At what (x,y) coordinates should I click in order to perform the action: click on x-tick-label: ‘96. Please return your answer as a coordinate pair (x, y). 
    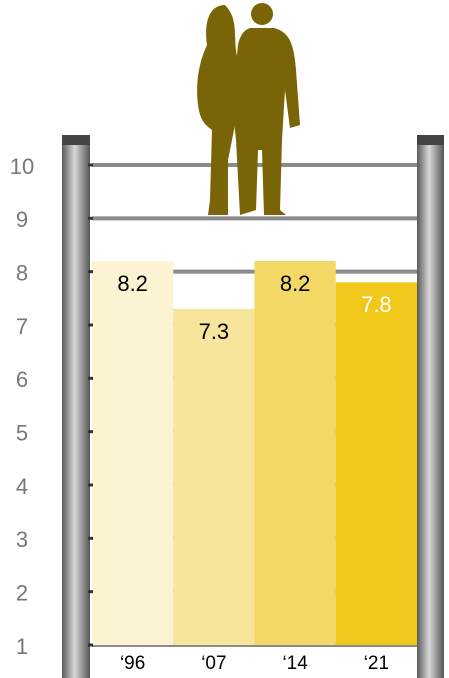
    Looking at the image, I should click on (132, 663).